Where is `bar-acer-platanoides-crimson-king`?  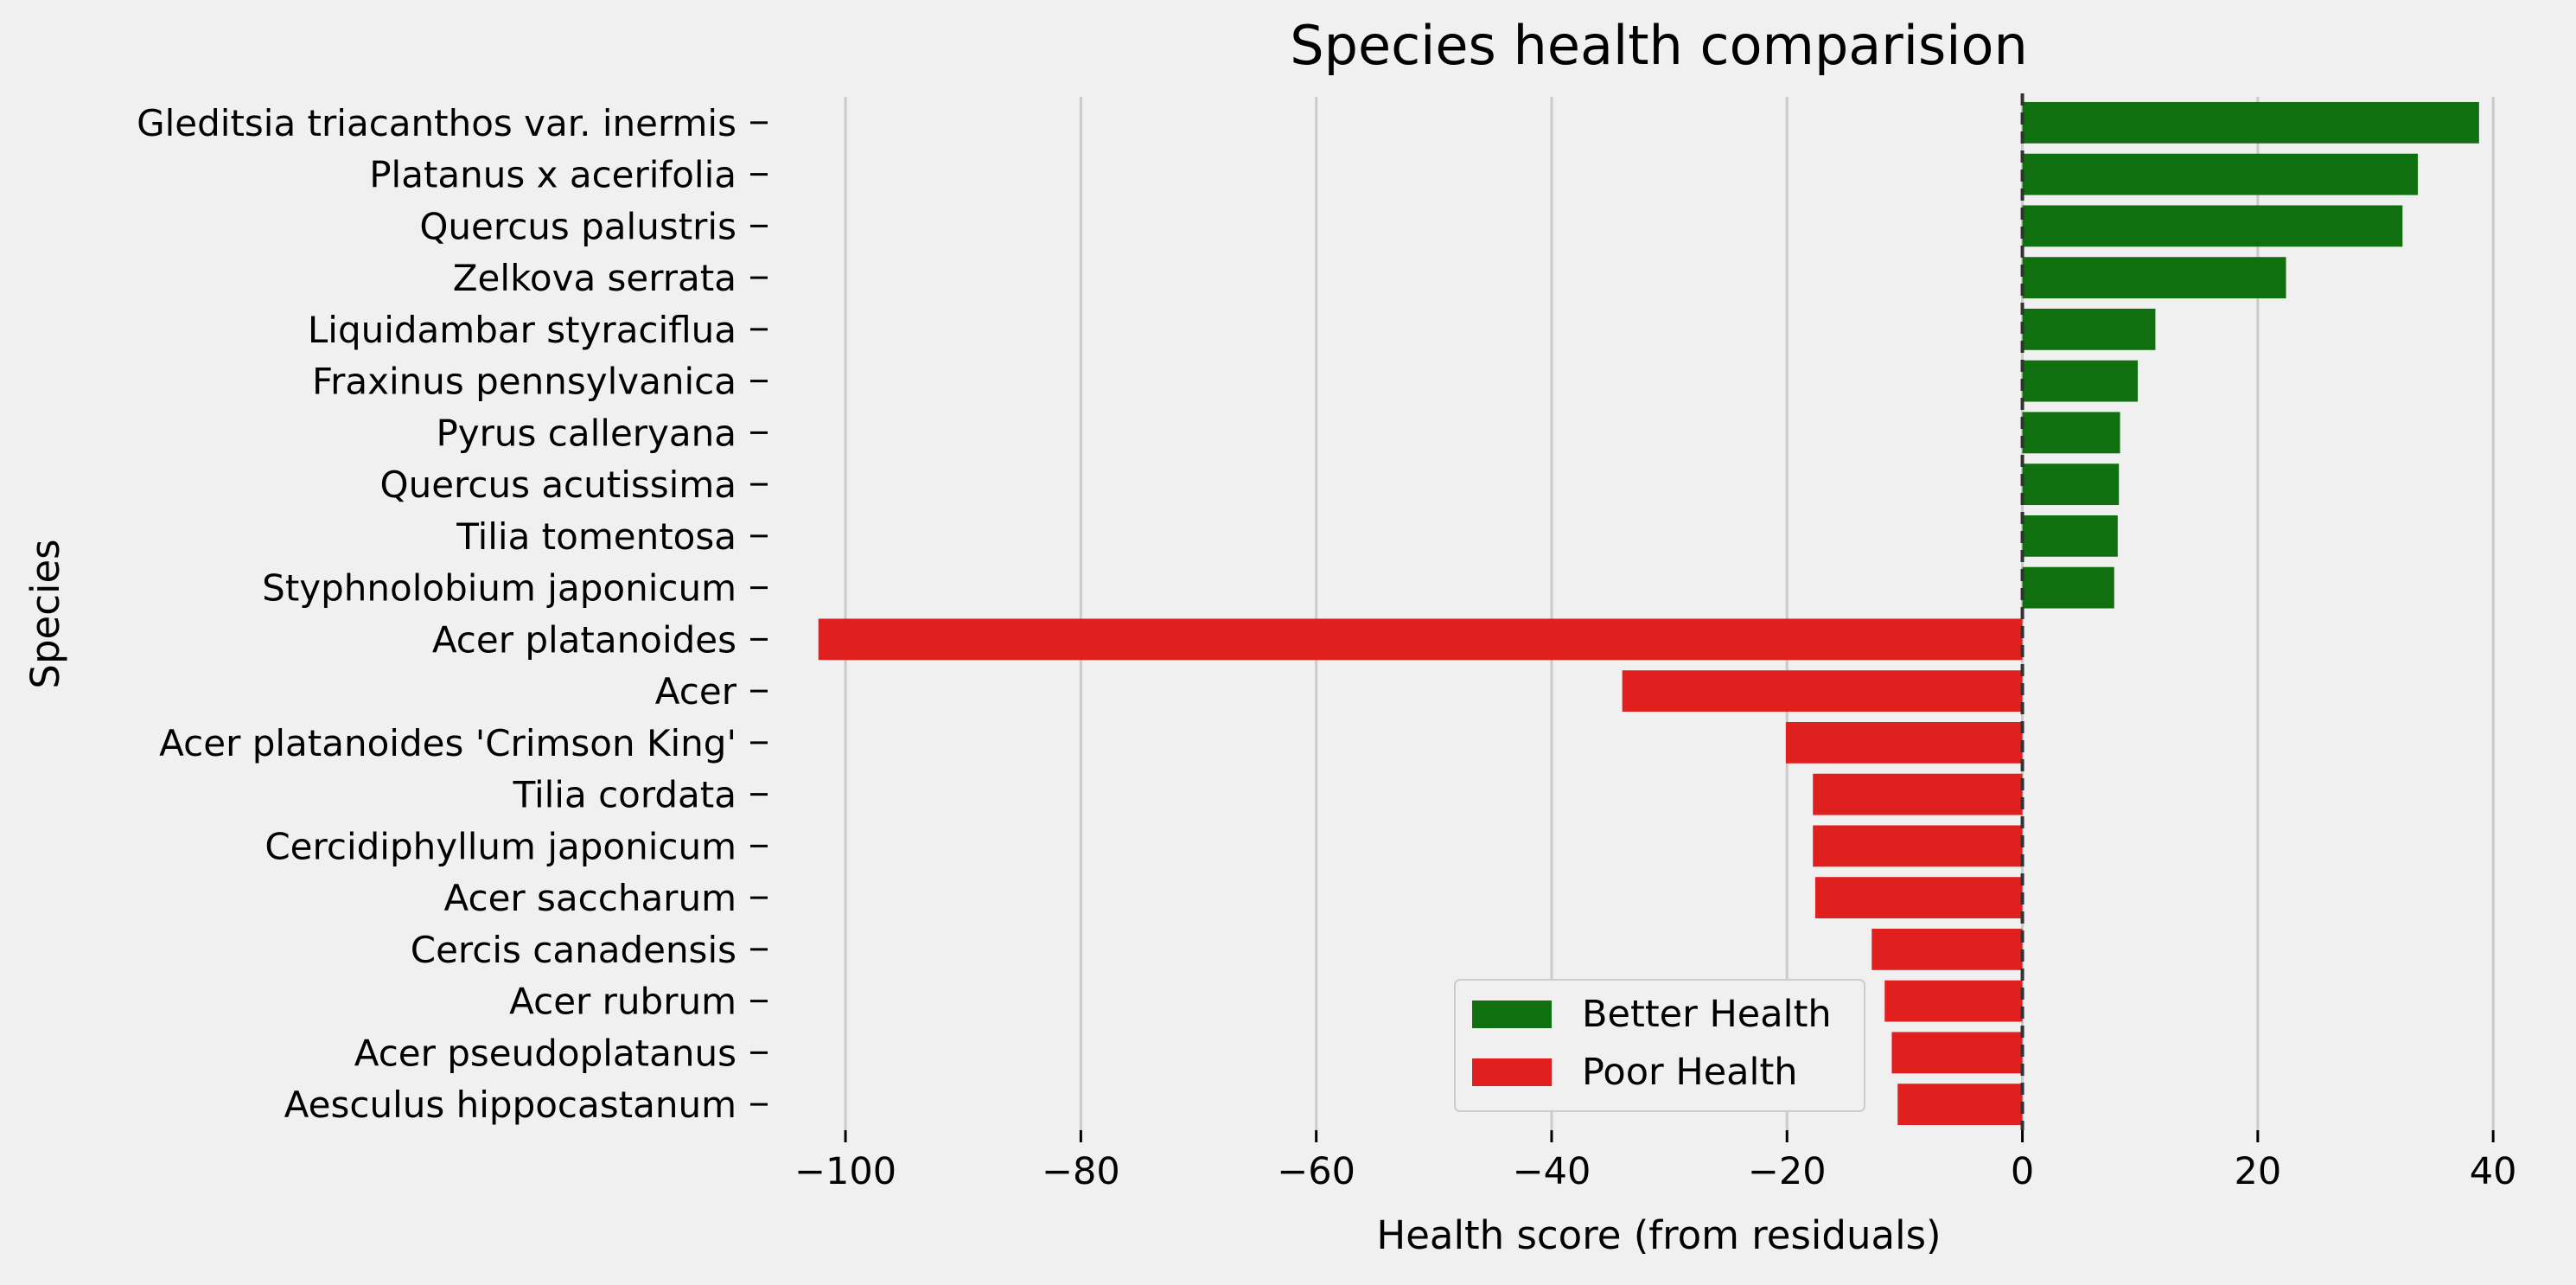 bar-acer-platanoides-crimson-king is located at coordinates (1904, 743).